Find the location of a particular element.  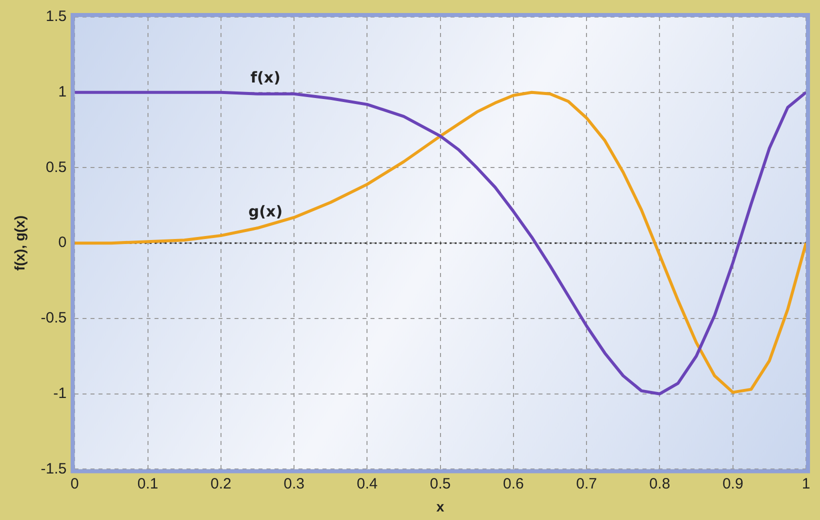

series-label: g(x) is located at coordinates (265, 211).